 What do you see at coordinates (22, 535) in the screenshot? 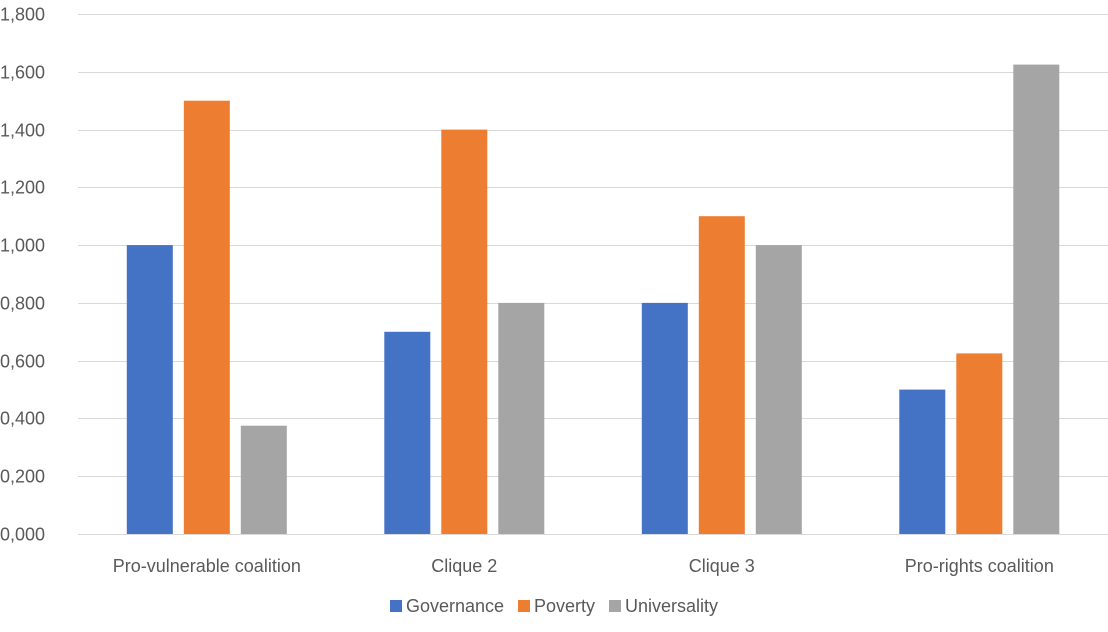
I see `y-tick-label: 0,000` at bounding box center [22, 535].